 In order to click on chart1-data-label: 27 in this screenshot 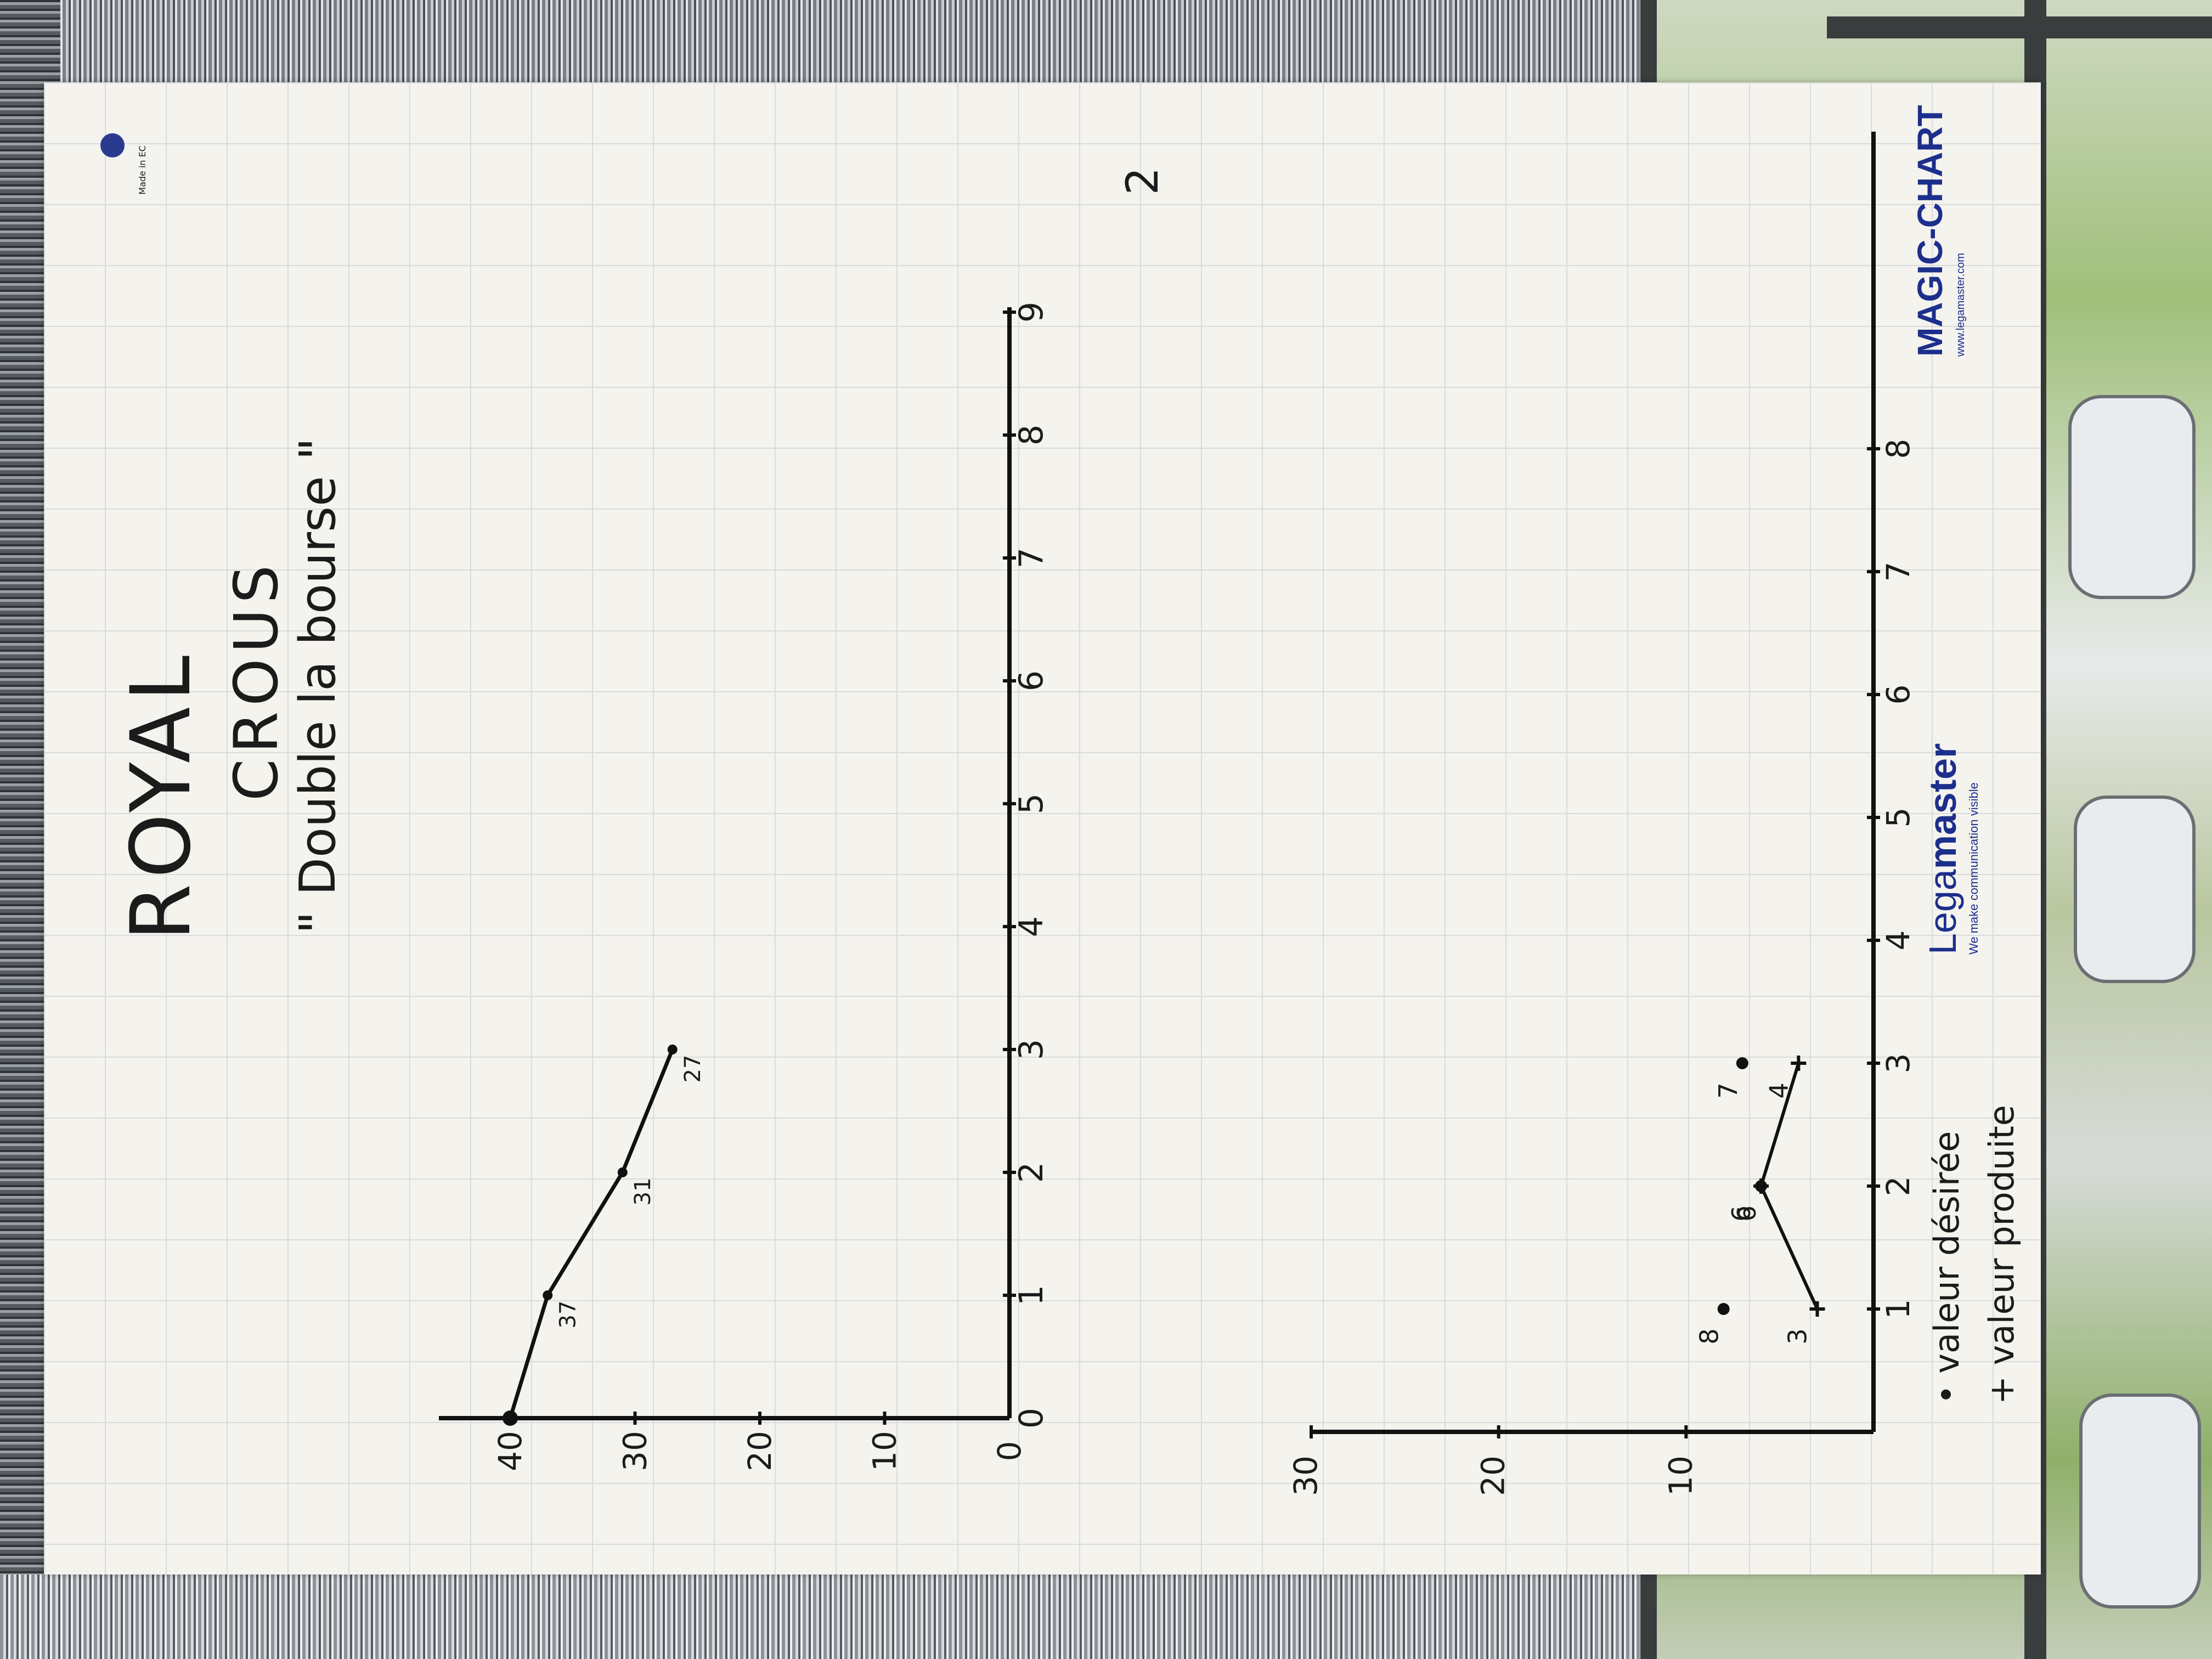, I will do `click(693, 1069)`.